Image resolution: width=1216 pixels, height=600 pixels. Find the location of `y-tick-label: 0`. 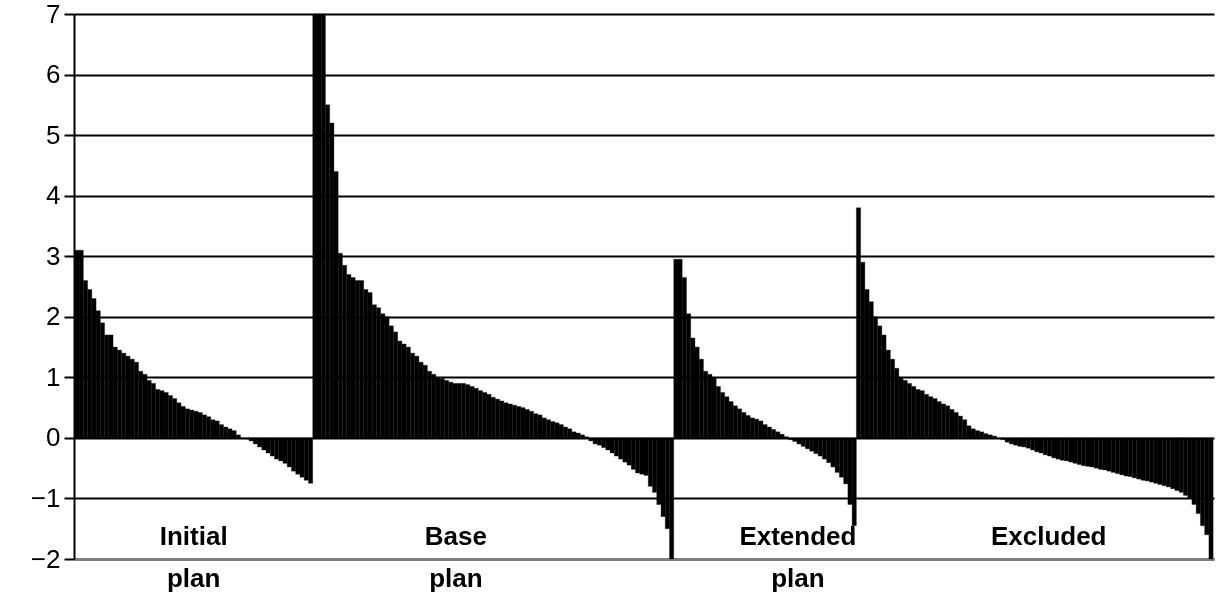

y-tick-label: 0 is located at coordinates (53, 437).